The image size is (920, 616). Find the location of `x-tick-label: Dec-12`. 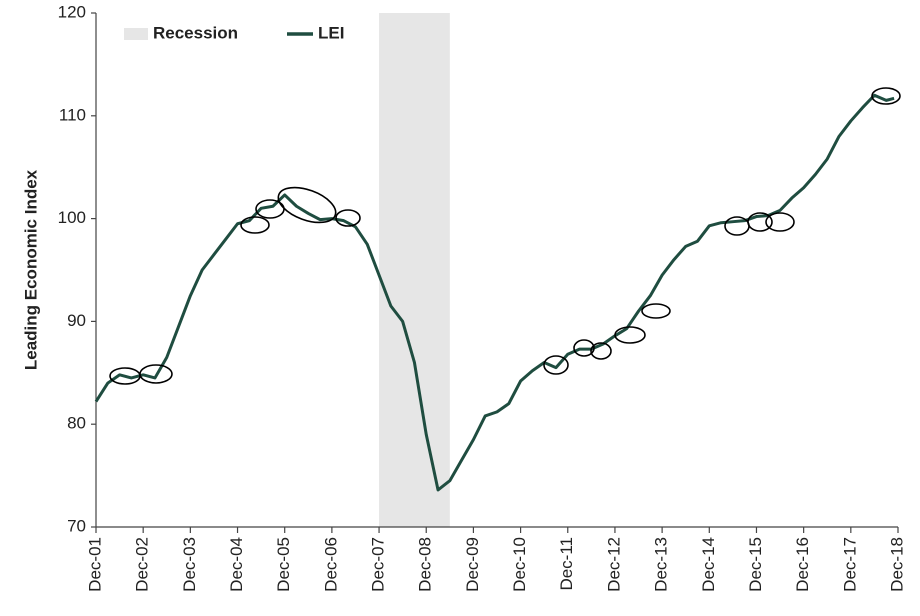

x-tick-label: Dec-12 is located at coordinates (613, 564).